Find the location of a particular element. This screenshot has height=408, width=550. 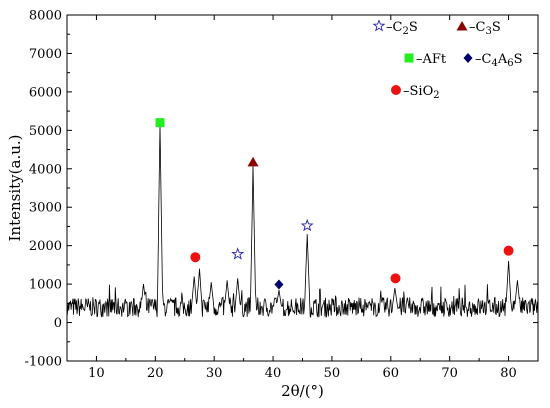

y-tick-label: 7000 is located at coordinates (45, 54).